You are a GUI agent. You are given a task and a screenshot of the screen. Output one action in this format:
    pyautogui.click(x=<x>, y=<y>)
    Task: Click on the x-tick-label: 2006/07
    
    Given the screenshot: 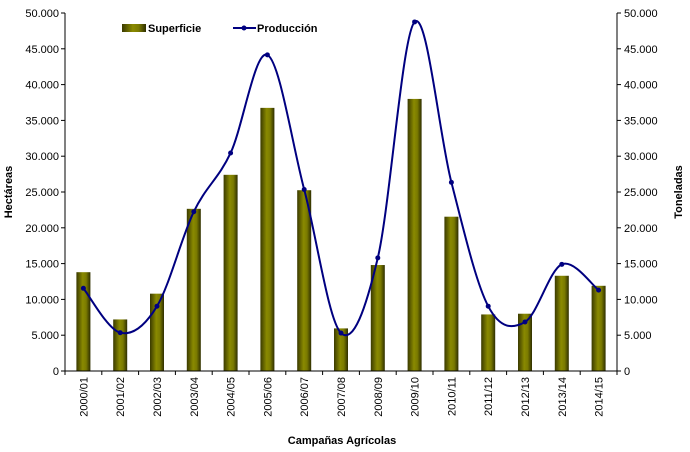 What is the action you would take?
    pyautogui.click(x=305, y=397)
    